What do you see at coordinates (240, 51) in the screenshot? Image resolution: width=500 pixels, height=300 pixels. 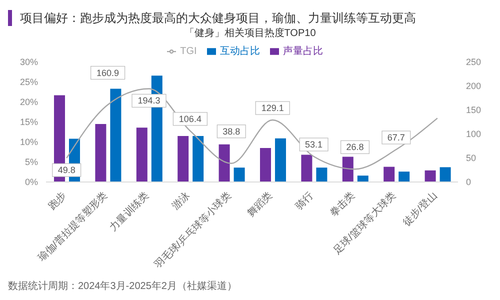 I see `legend-label: 互动占比` at bounding box center [240, 51].